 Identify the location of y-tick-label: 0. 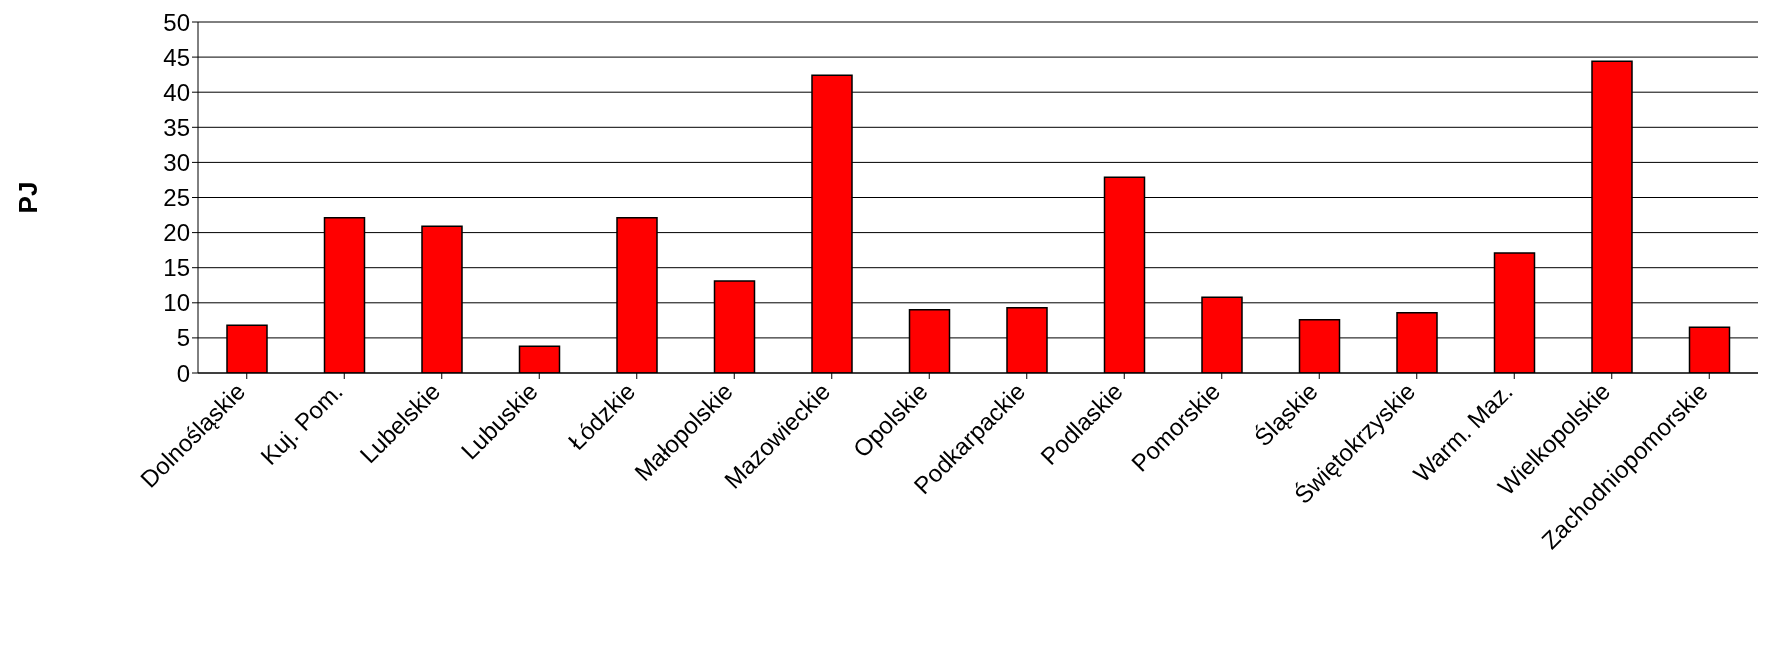
(183, 373).